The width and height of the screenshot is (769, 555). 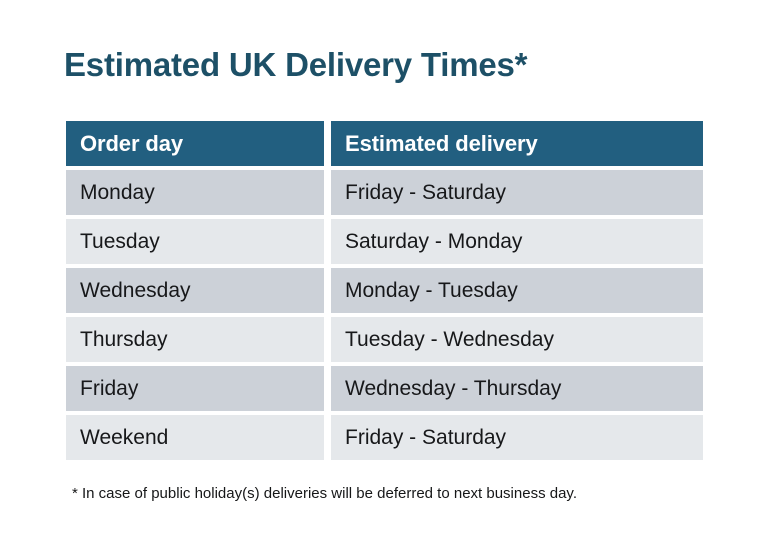 What do you see at coordinates (517, 339) in the screenshot?
I see `cell-estimated-delivery: Tuesday - Wednesday` at bounding box center [517, 339].